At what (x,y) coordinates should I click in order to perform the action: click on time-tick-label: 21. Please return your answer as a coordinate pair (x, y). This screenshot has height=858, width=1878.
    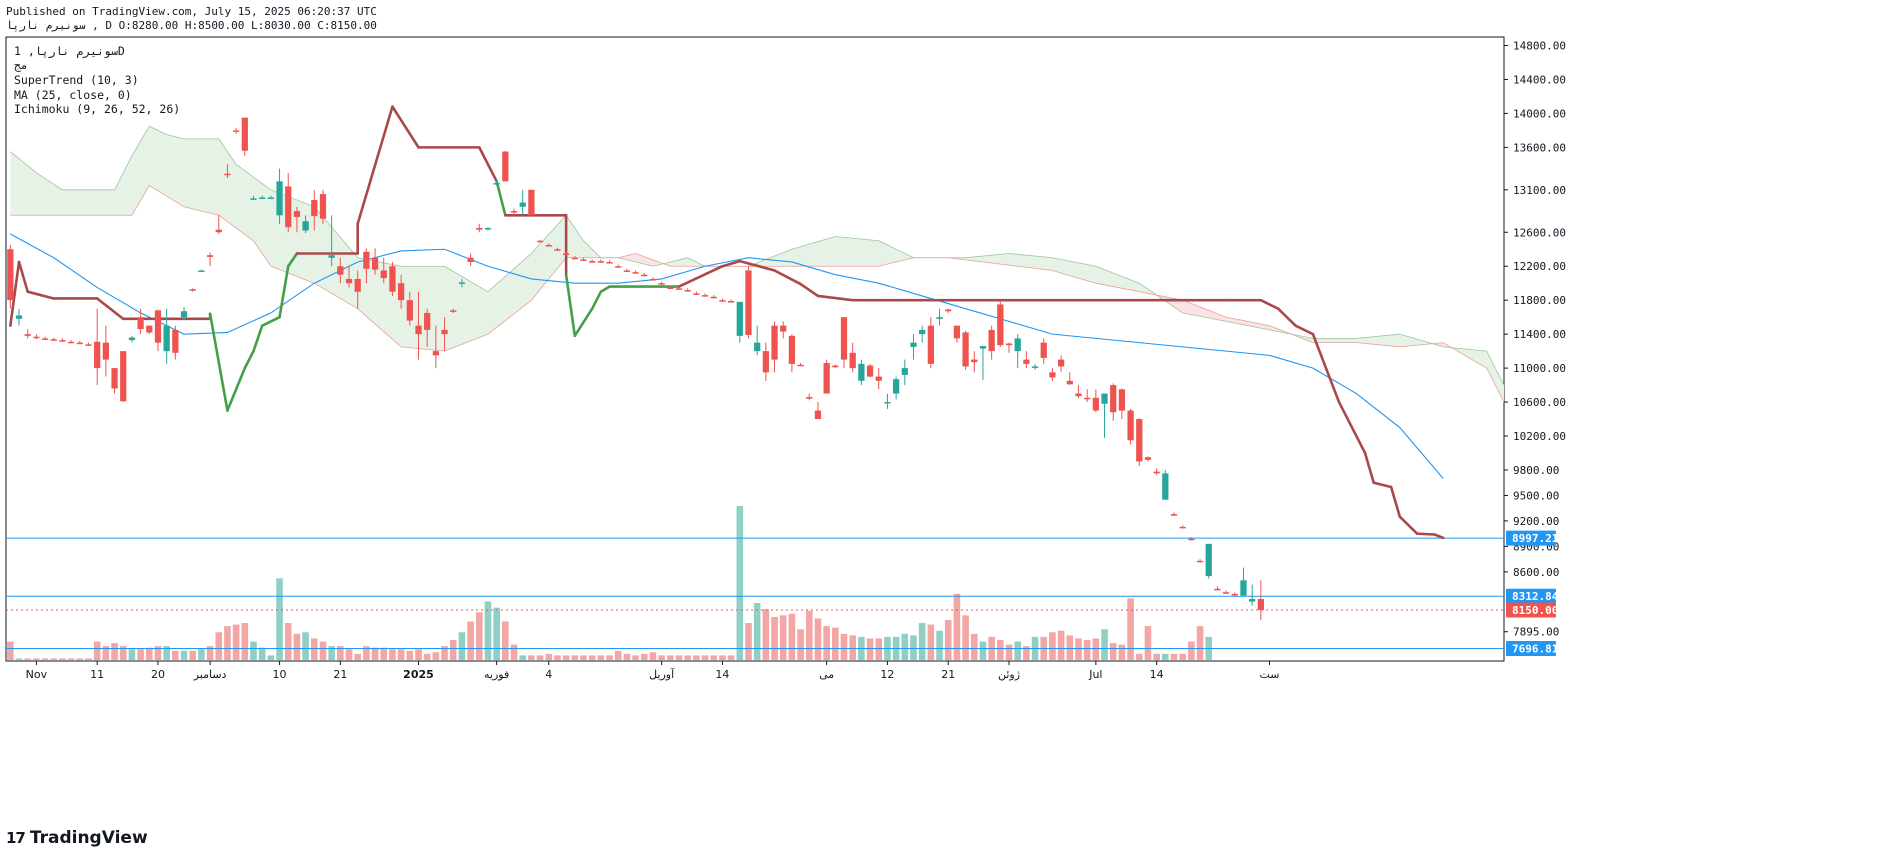
    Looking at the image, I should click on (340, 674).